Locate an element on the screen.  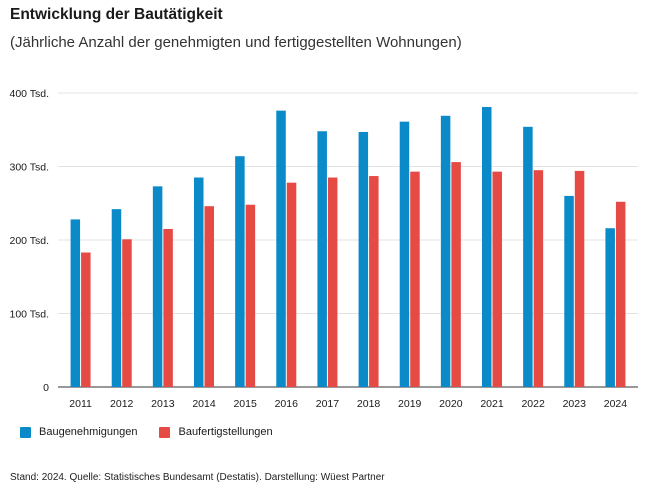
y-tick-label-0: 0 is located at coordinates (46, 388).